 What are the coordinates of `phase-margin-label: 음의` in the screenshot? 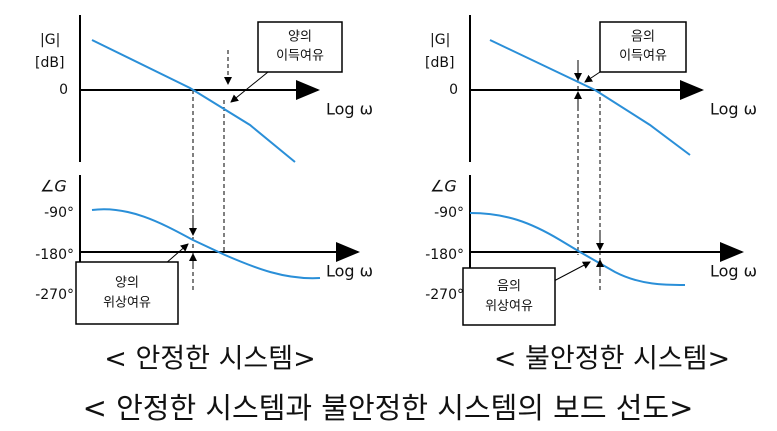 It's located at (509, 286).